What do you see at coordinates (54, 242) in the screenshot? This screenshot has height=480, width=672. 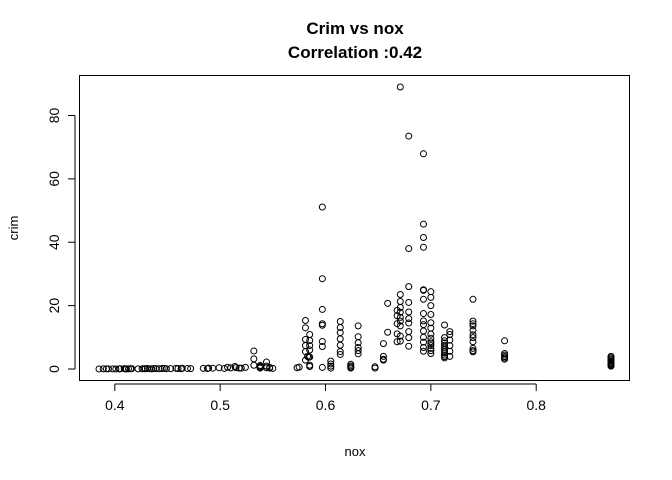 I see `y-tick-label: 40` at bounding box center [54, 242].